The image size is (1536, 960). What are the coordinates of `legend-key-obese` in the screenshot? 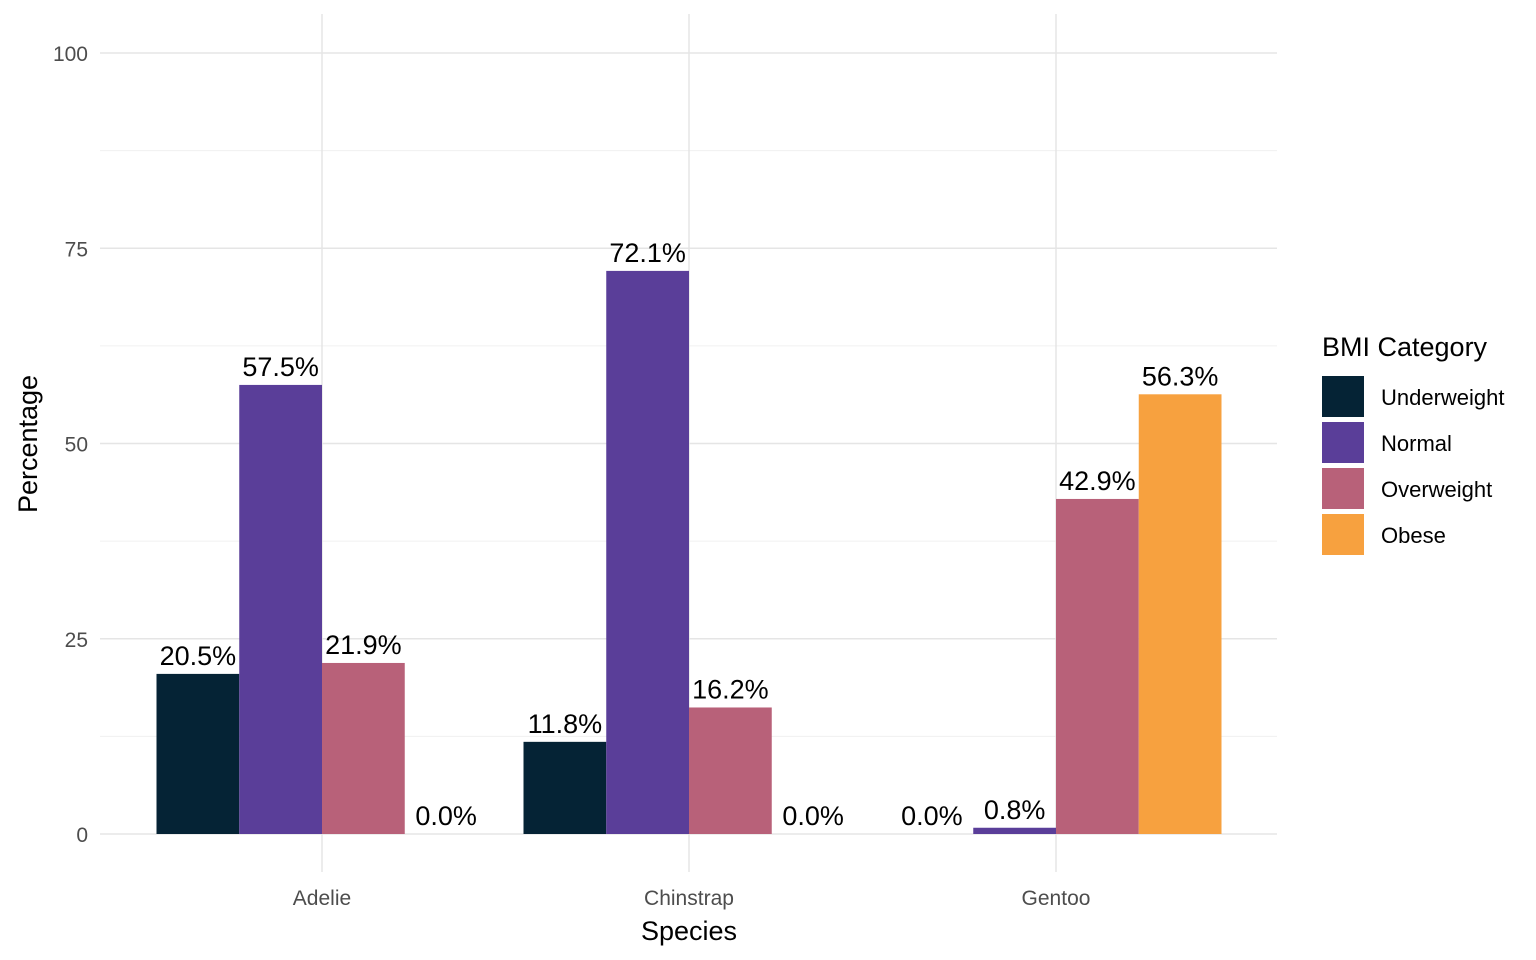 It's located at (1343, 534).